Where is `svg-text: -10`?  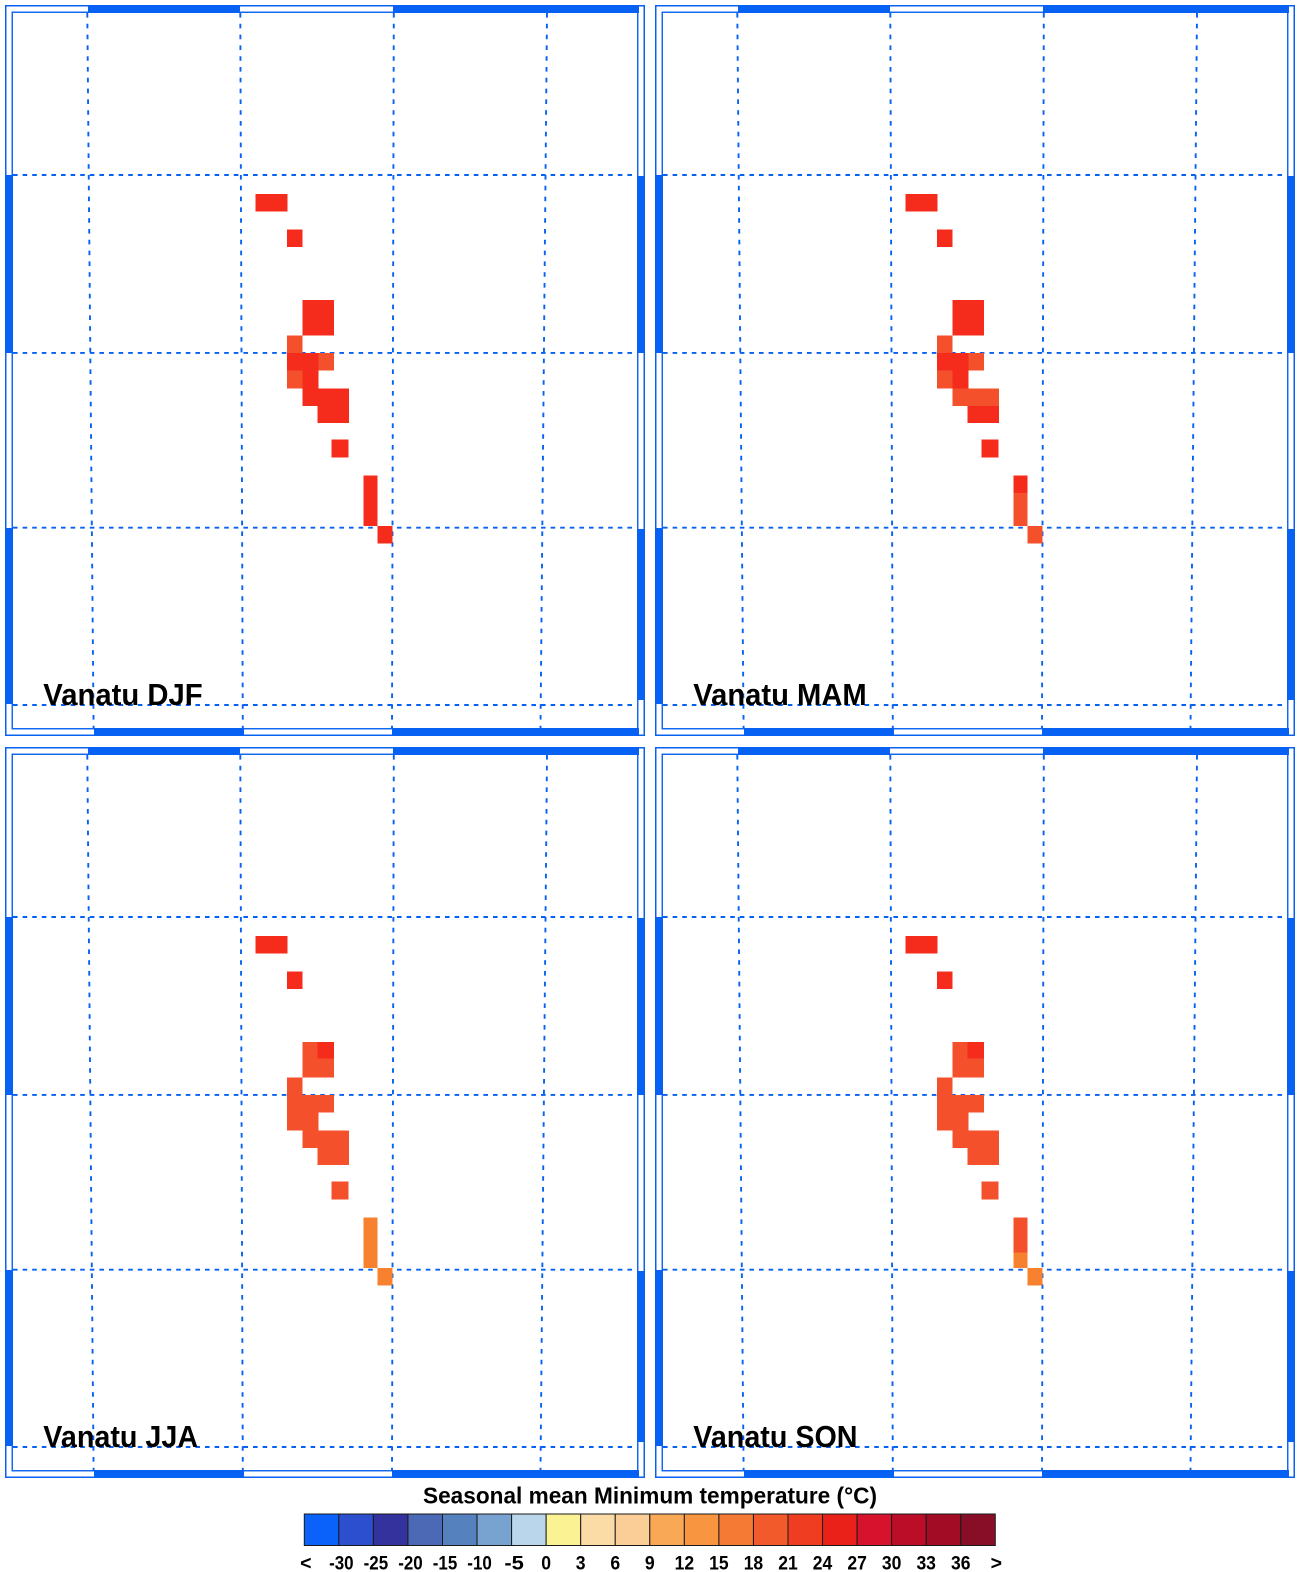
svg-text: -10 is located at coordinates (479, 1562).